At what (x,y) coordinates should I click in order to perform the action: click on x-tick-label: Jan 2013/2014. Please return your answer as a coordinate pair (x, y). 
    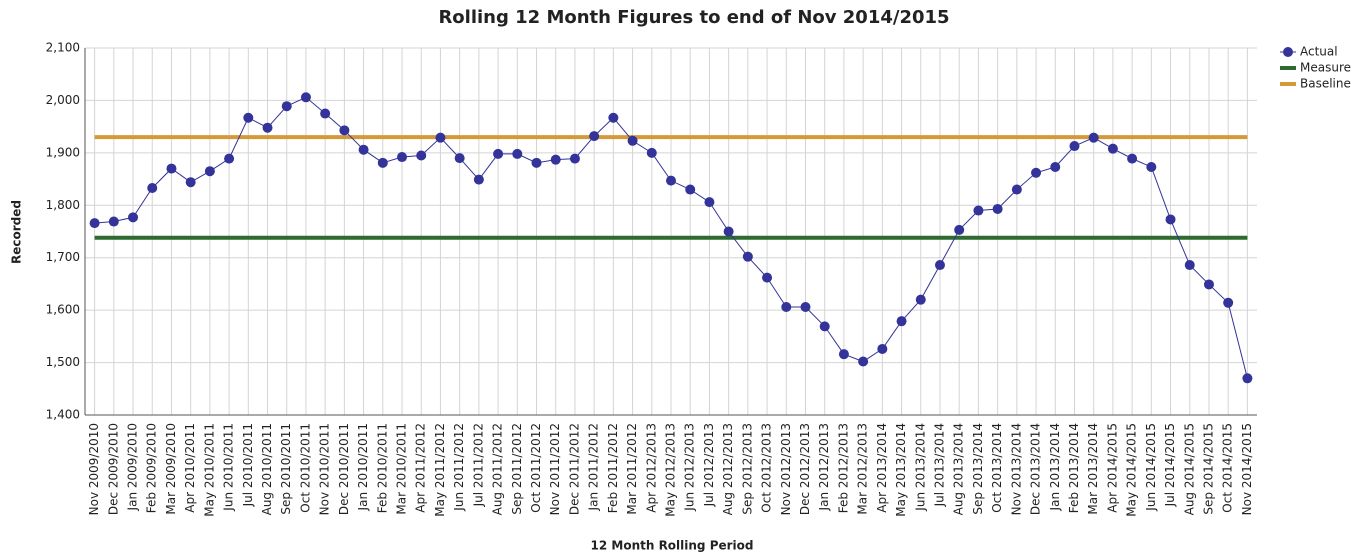
    Looking at the image, I should click on (1055, 467).